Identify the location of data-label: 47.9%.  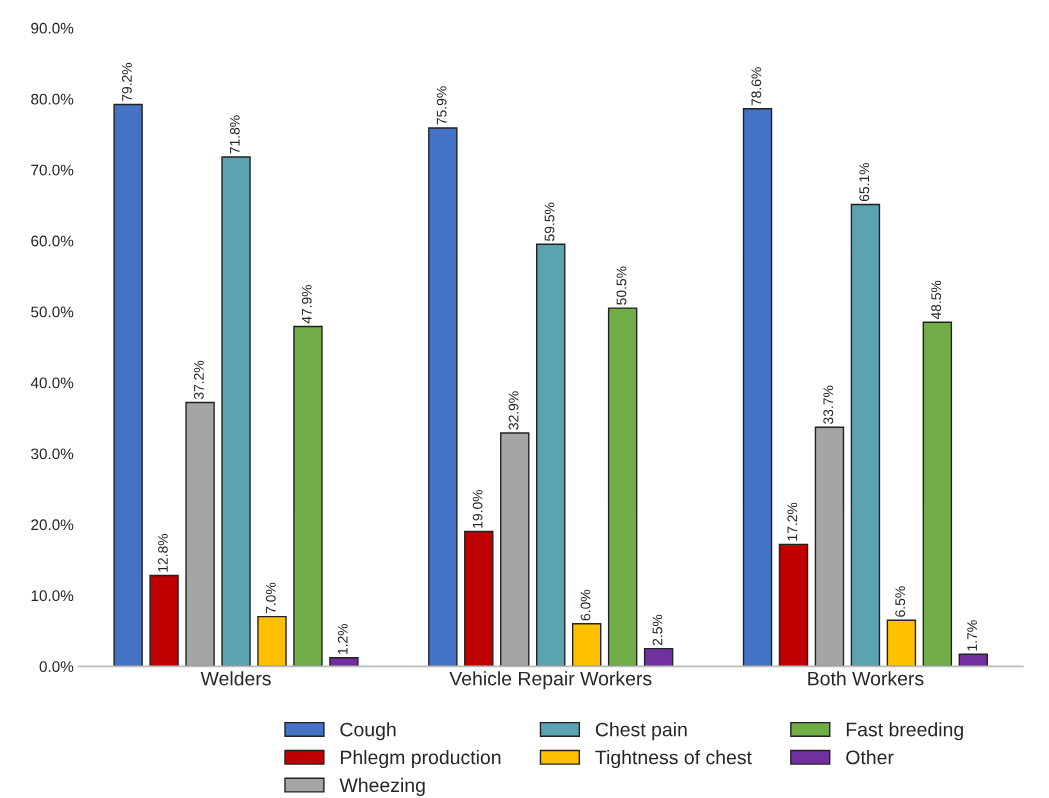
(306, 304).